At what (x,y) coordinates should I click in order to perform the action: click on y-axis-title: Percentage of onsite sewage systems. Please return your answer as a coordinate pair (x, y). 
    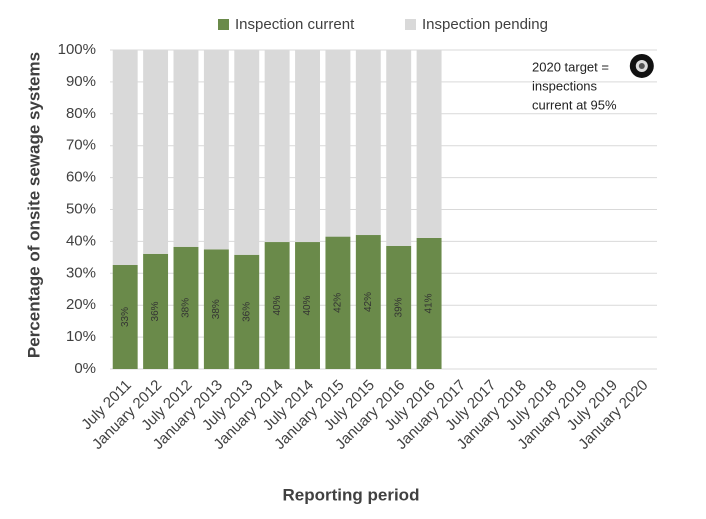
    Looking at the image, I should click on (33, 205).